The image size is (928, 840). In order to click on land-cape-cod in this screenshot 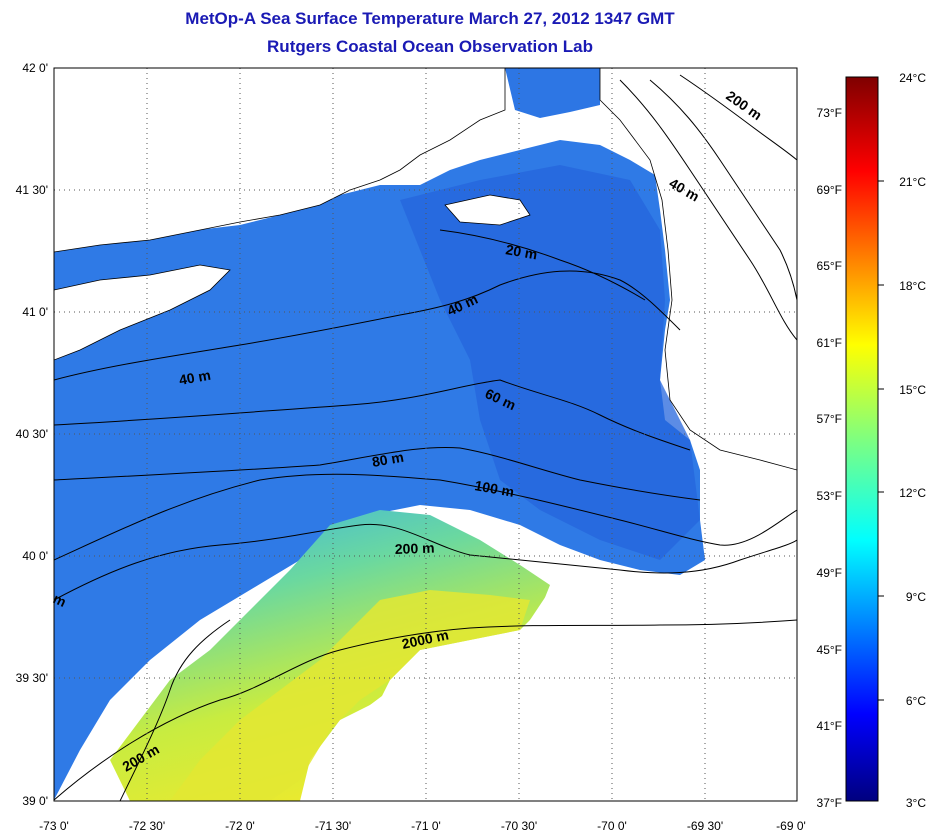, I will do `click(698, 269)`.